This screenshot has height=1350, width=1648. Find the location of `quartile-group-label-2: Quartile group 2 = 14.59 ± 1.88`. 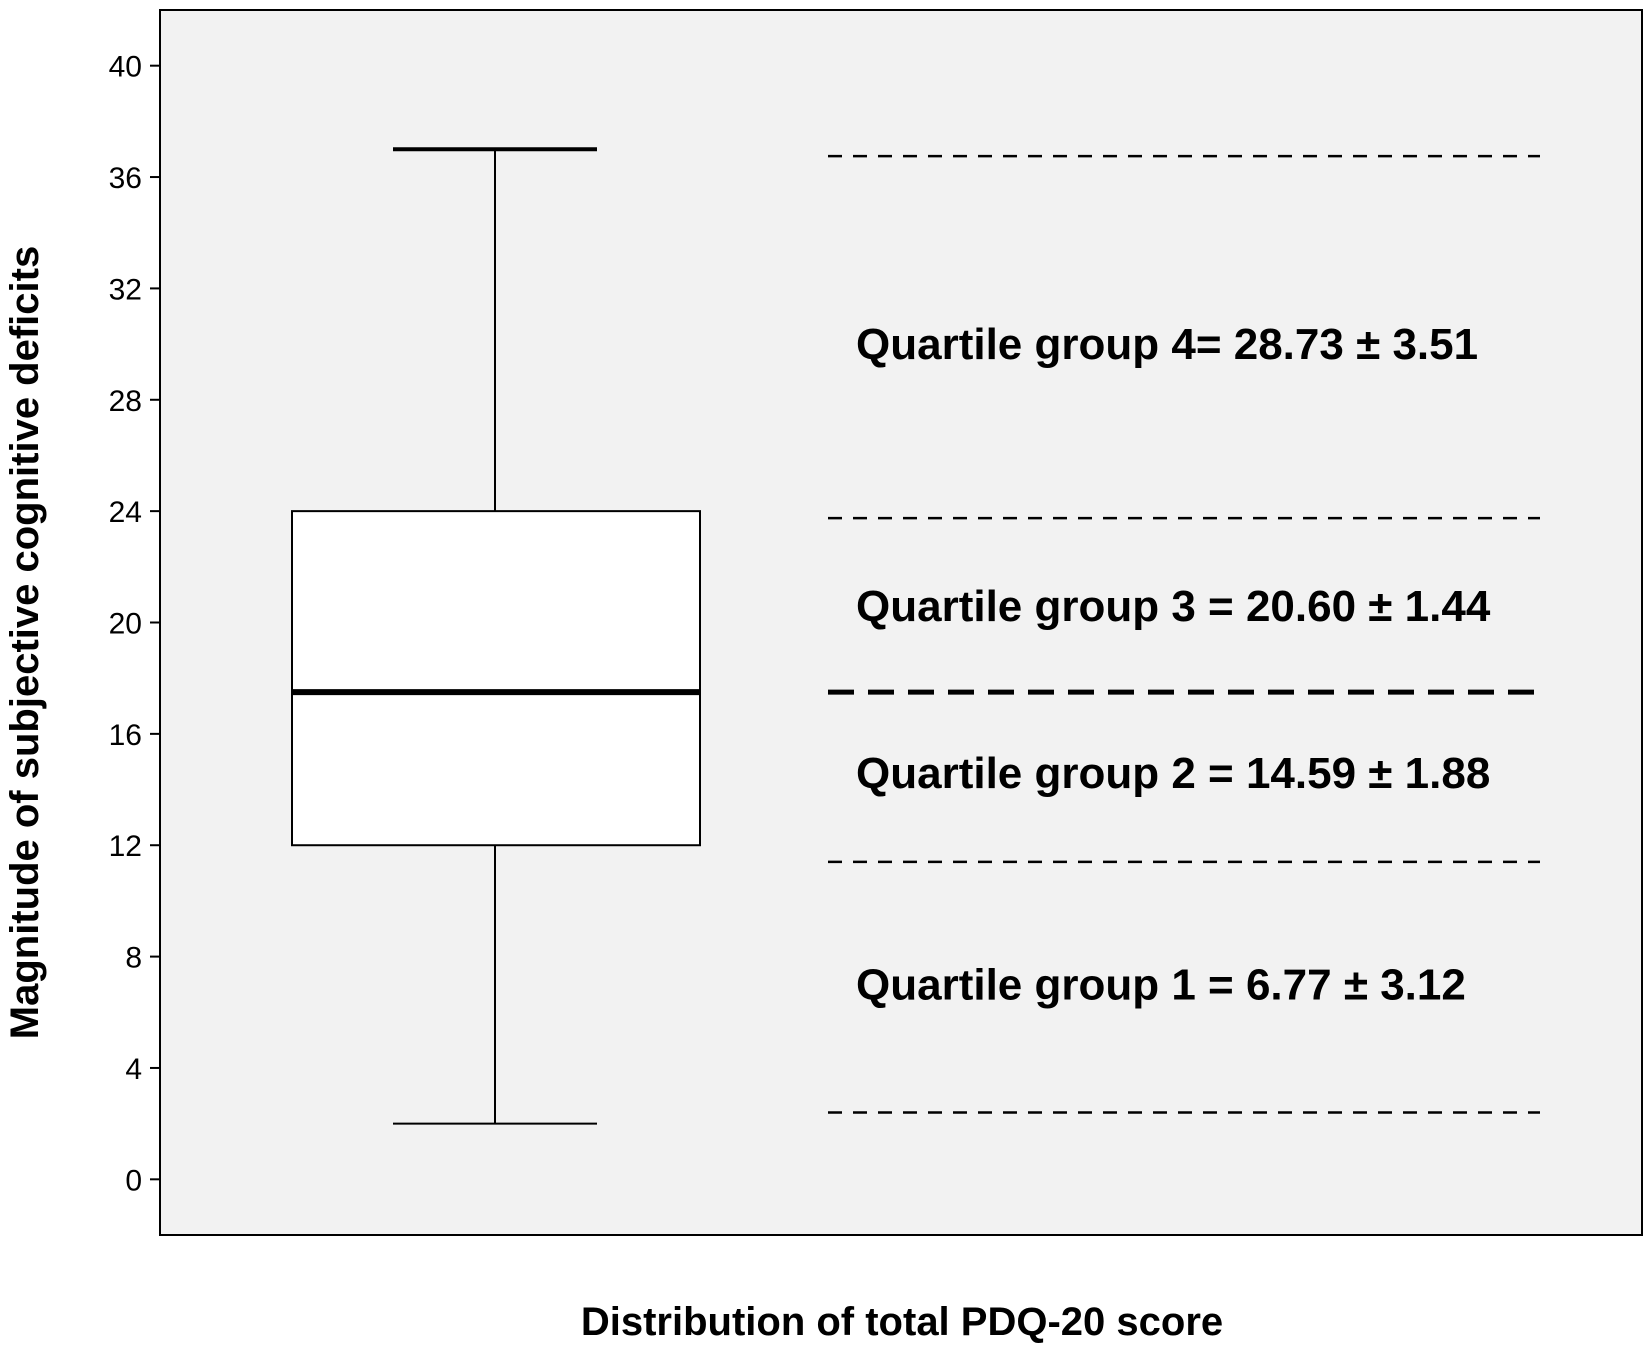

quartile-group-label-2: Quartile group 2 = 14.59 ± 1.88 is located at coordinates (1173, 773).